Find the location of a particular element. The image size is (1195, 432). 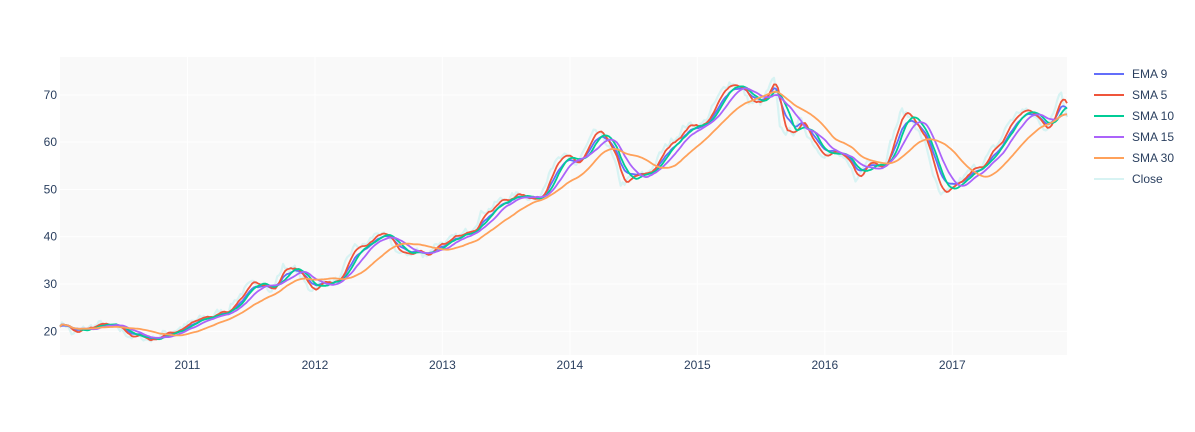

legend-item-sma-15: SMA 15 is located at coordinates (1134, 137).